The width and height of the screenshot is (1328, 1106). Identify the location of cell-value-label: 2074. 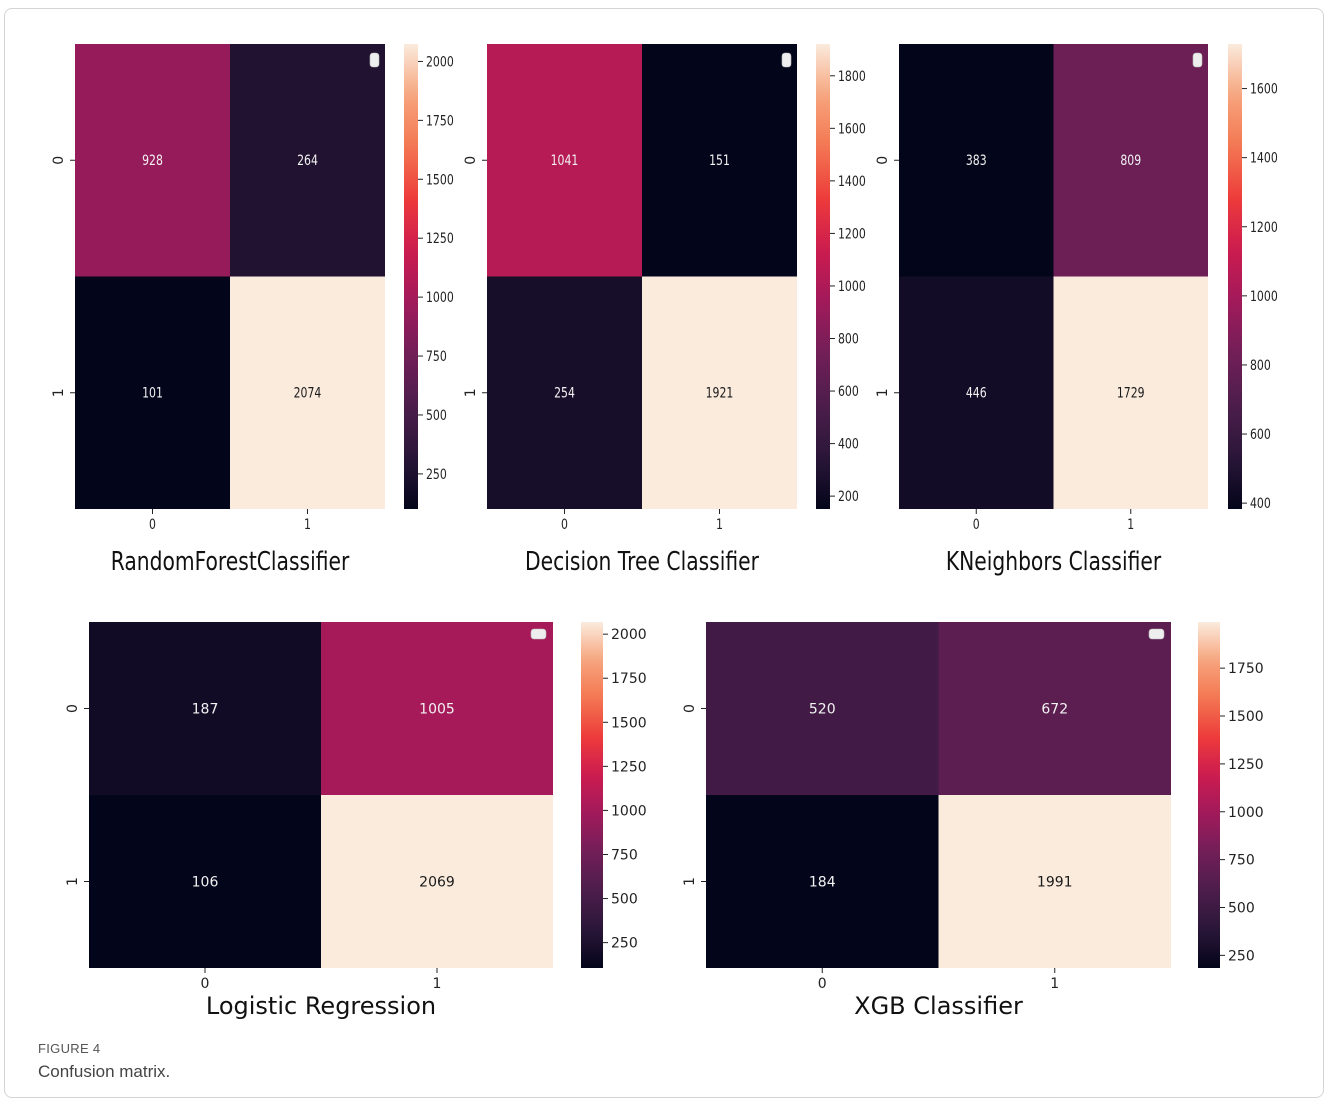
(308, 392).